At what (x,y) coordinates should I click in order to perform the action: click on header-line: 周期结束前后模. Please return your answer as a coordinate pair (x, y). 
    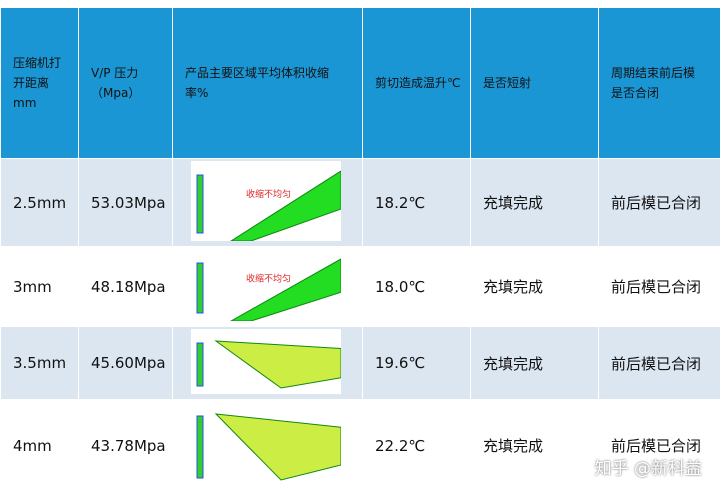
    Looking at the image, I should click on (653, 73).